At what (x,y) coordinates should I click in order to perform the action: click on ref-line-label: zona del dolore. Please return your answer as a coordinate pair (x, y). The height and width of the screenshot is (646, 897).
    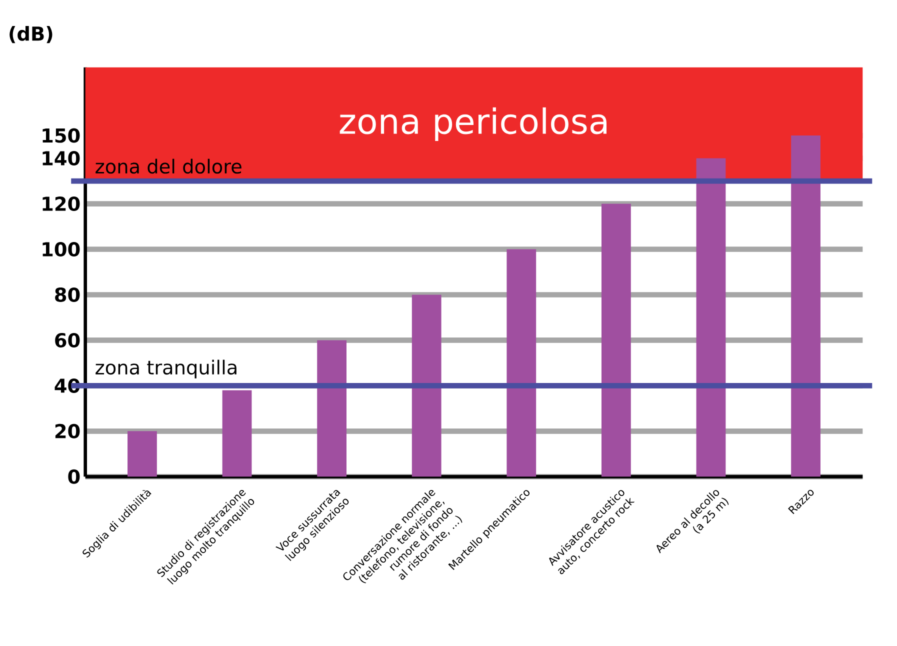
    Looking at the image, I should click on (169, 166).